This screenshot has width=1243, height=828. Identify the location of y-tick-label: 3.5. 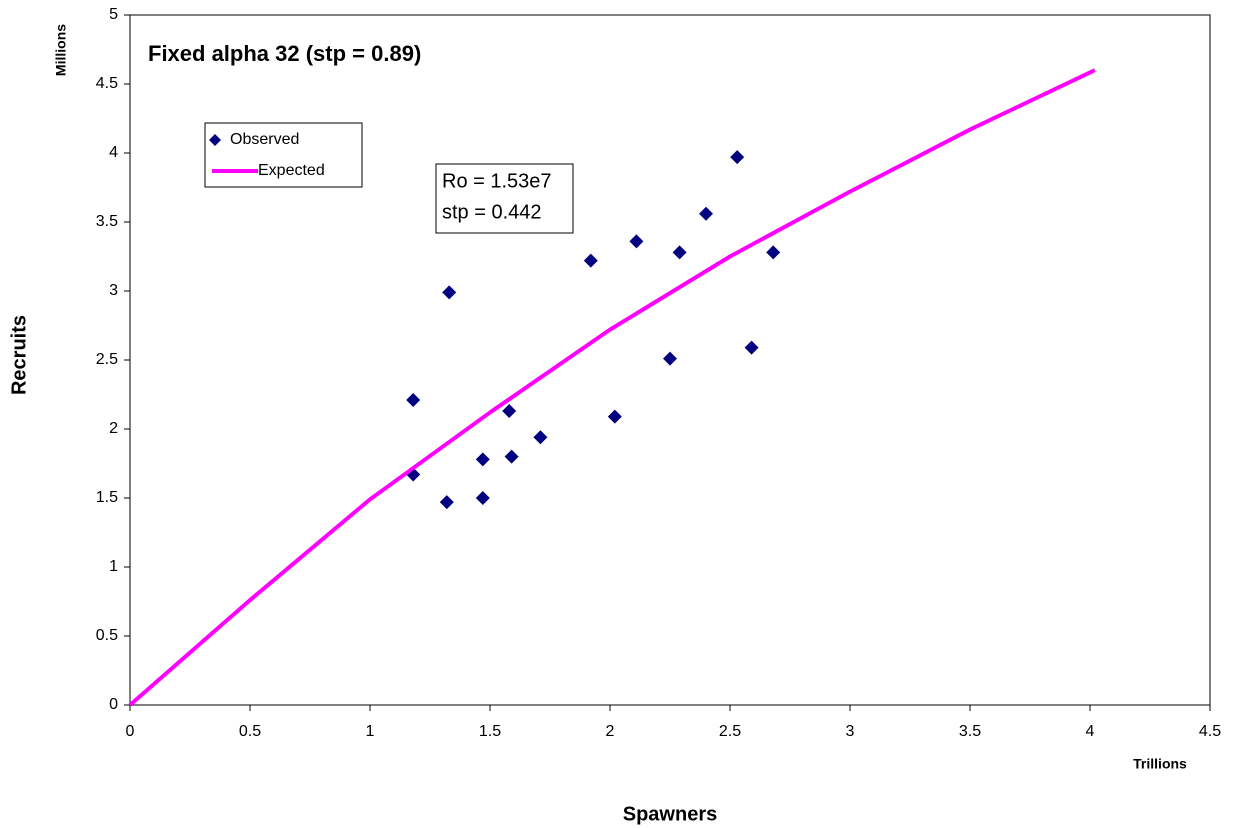
(107, 221).